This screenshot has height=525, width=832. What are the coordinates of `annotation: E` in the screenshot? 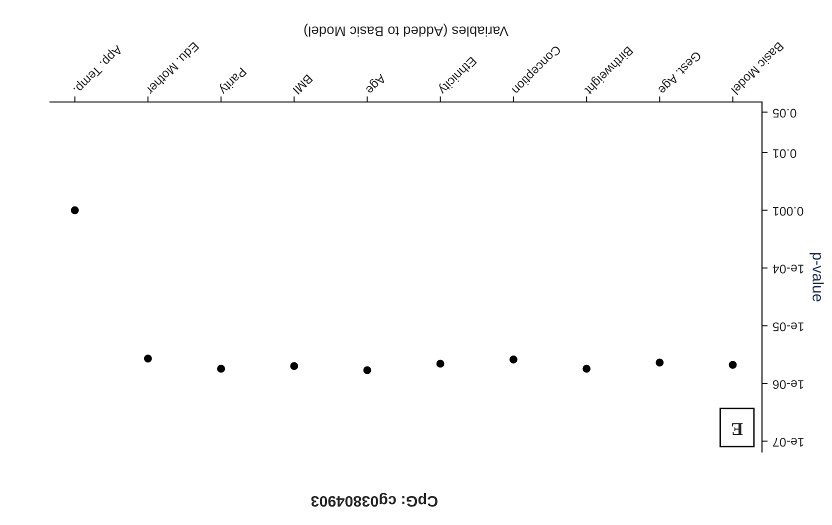 It's located at (737, 429).